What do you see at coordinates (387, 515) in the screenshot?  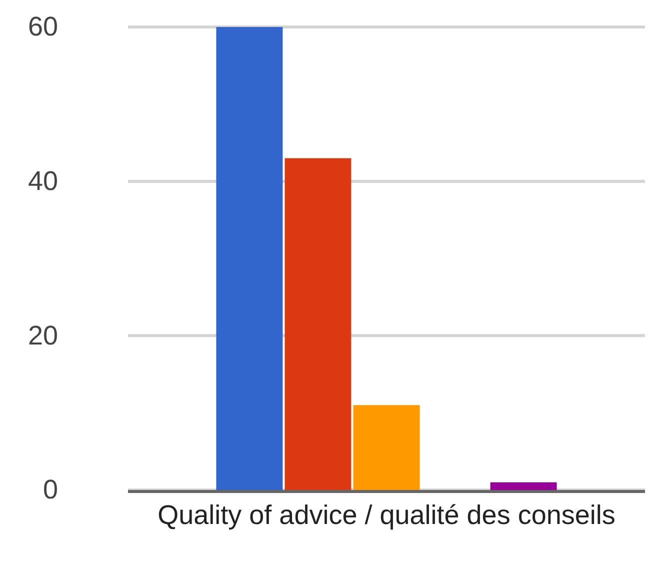 I see `x-tick-label: Quality of advice / qualité des conseils` at bounding box center [387, 515].